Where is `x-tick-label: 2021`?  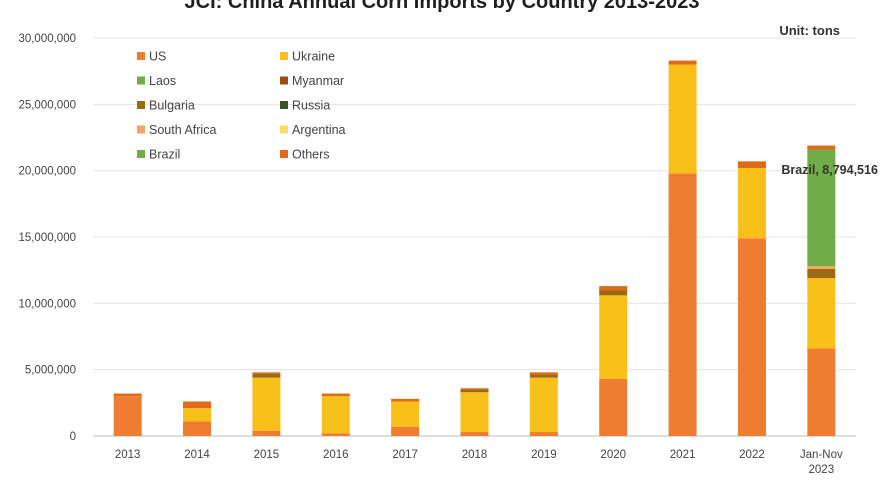
x-tick-label: 2021 is located at coordinates (683, 455).